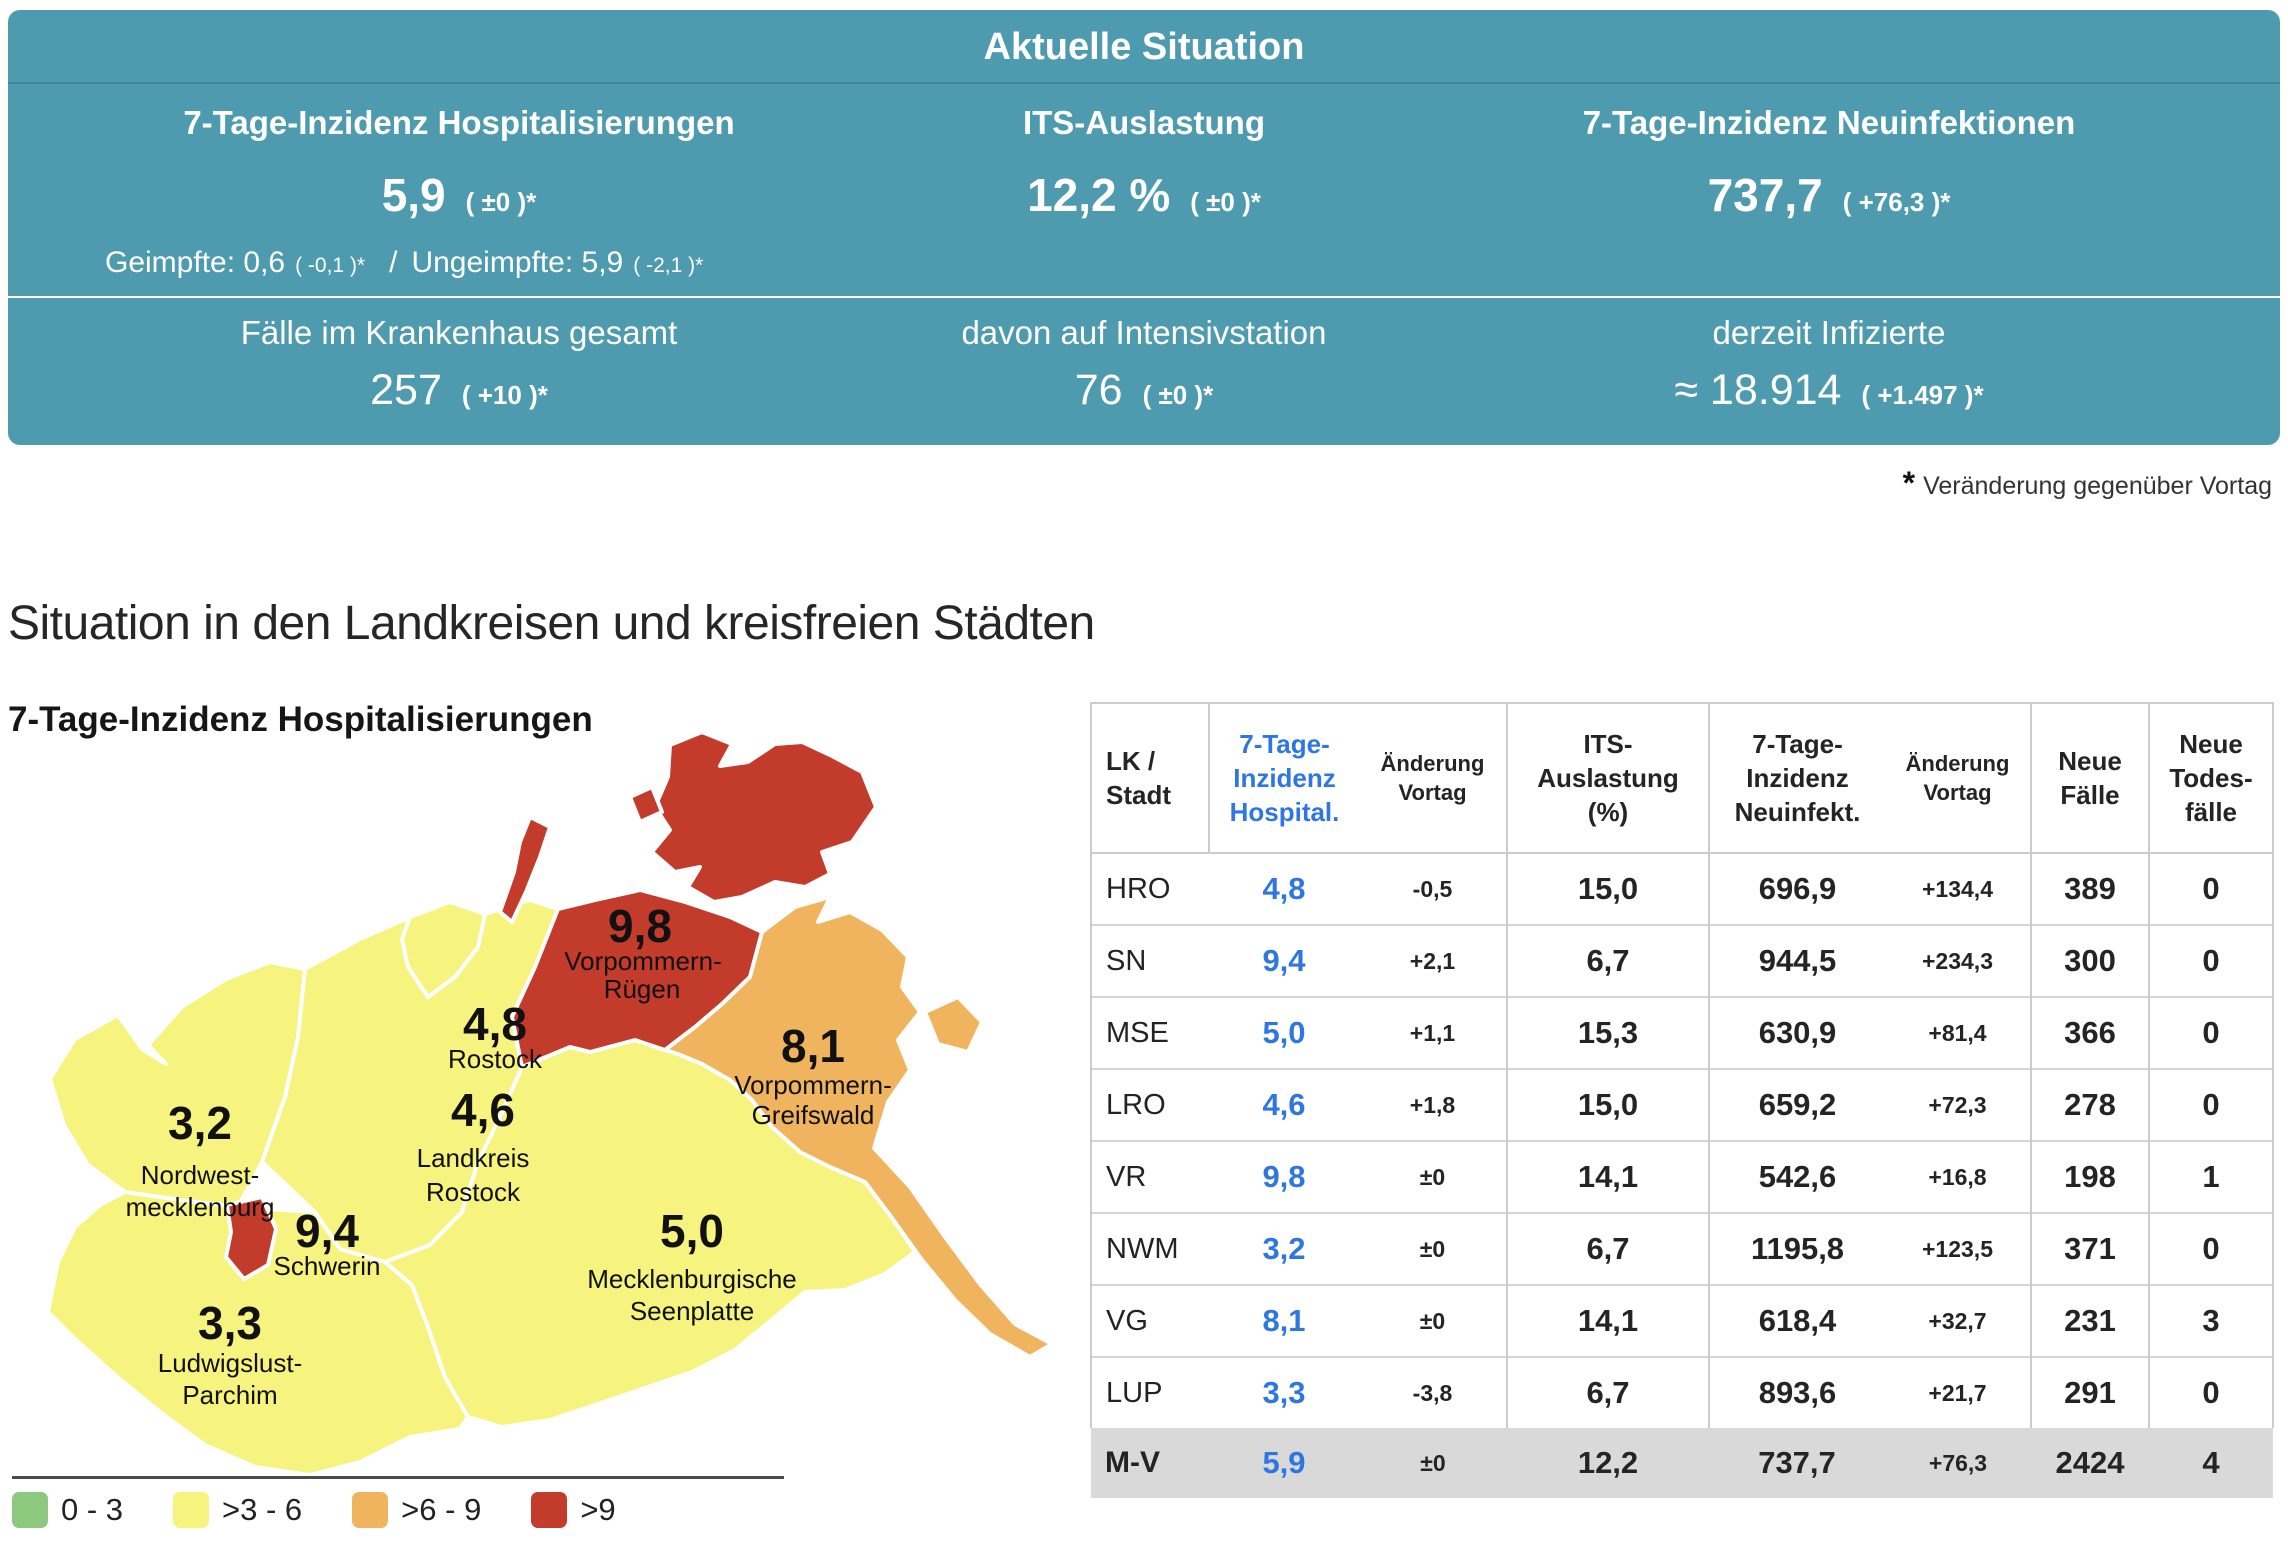 Image resolution: width=2288 pixels, height=1548 pixels. I want to click on map-value-schwerin: 9,4, so click(327, 1231).